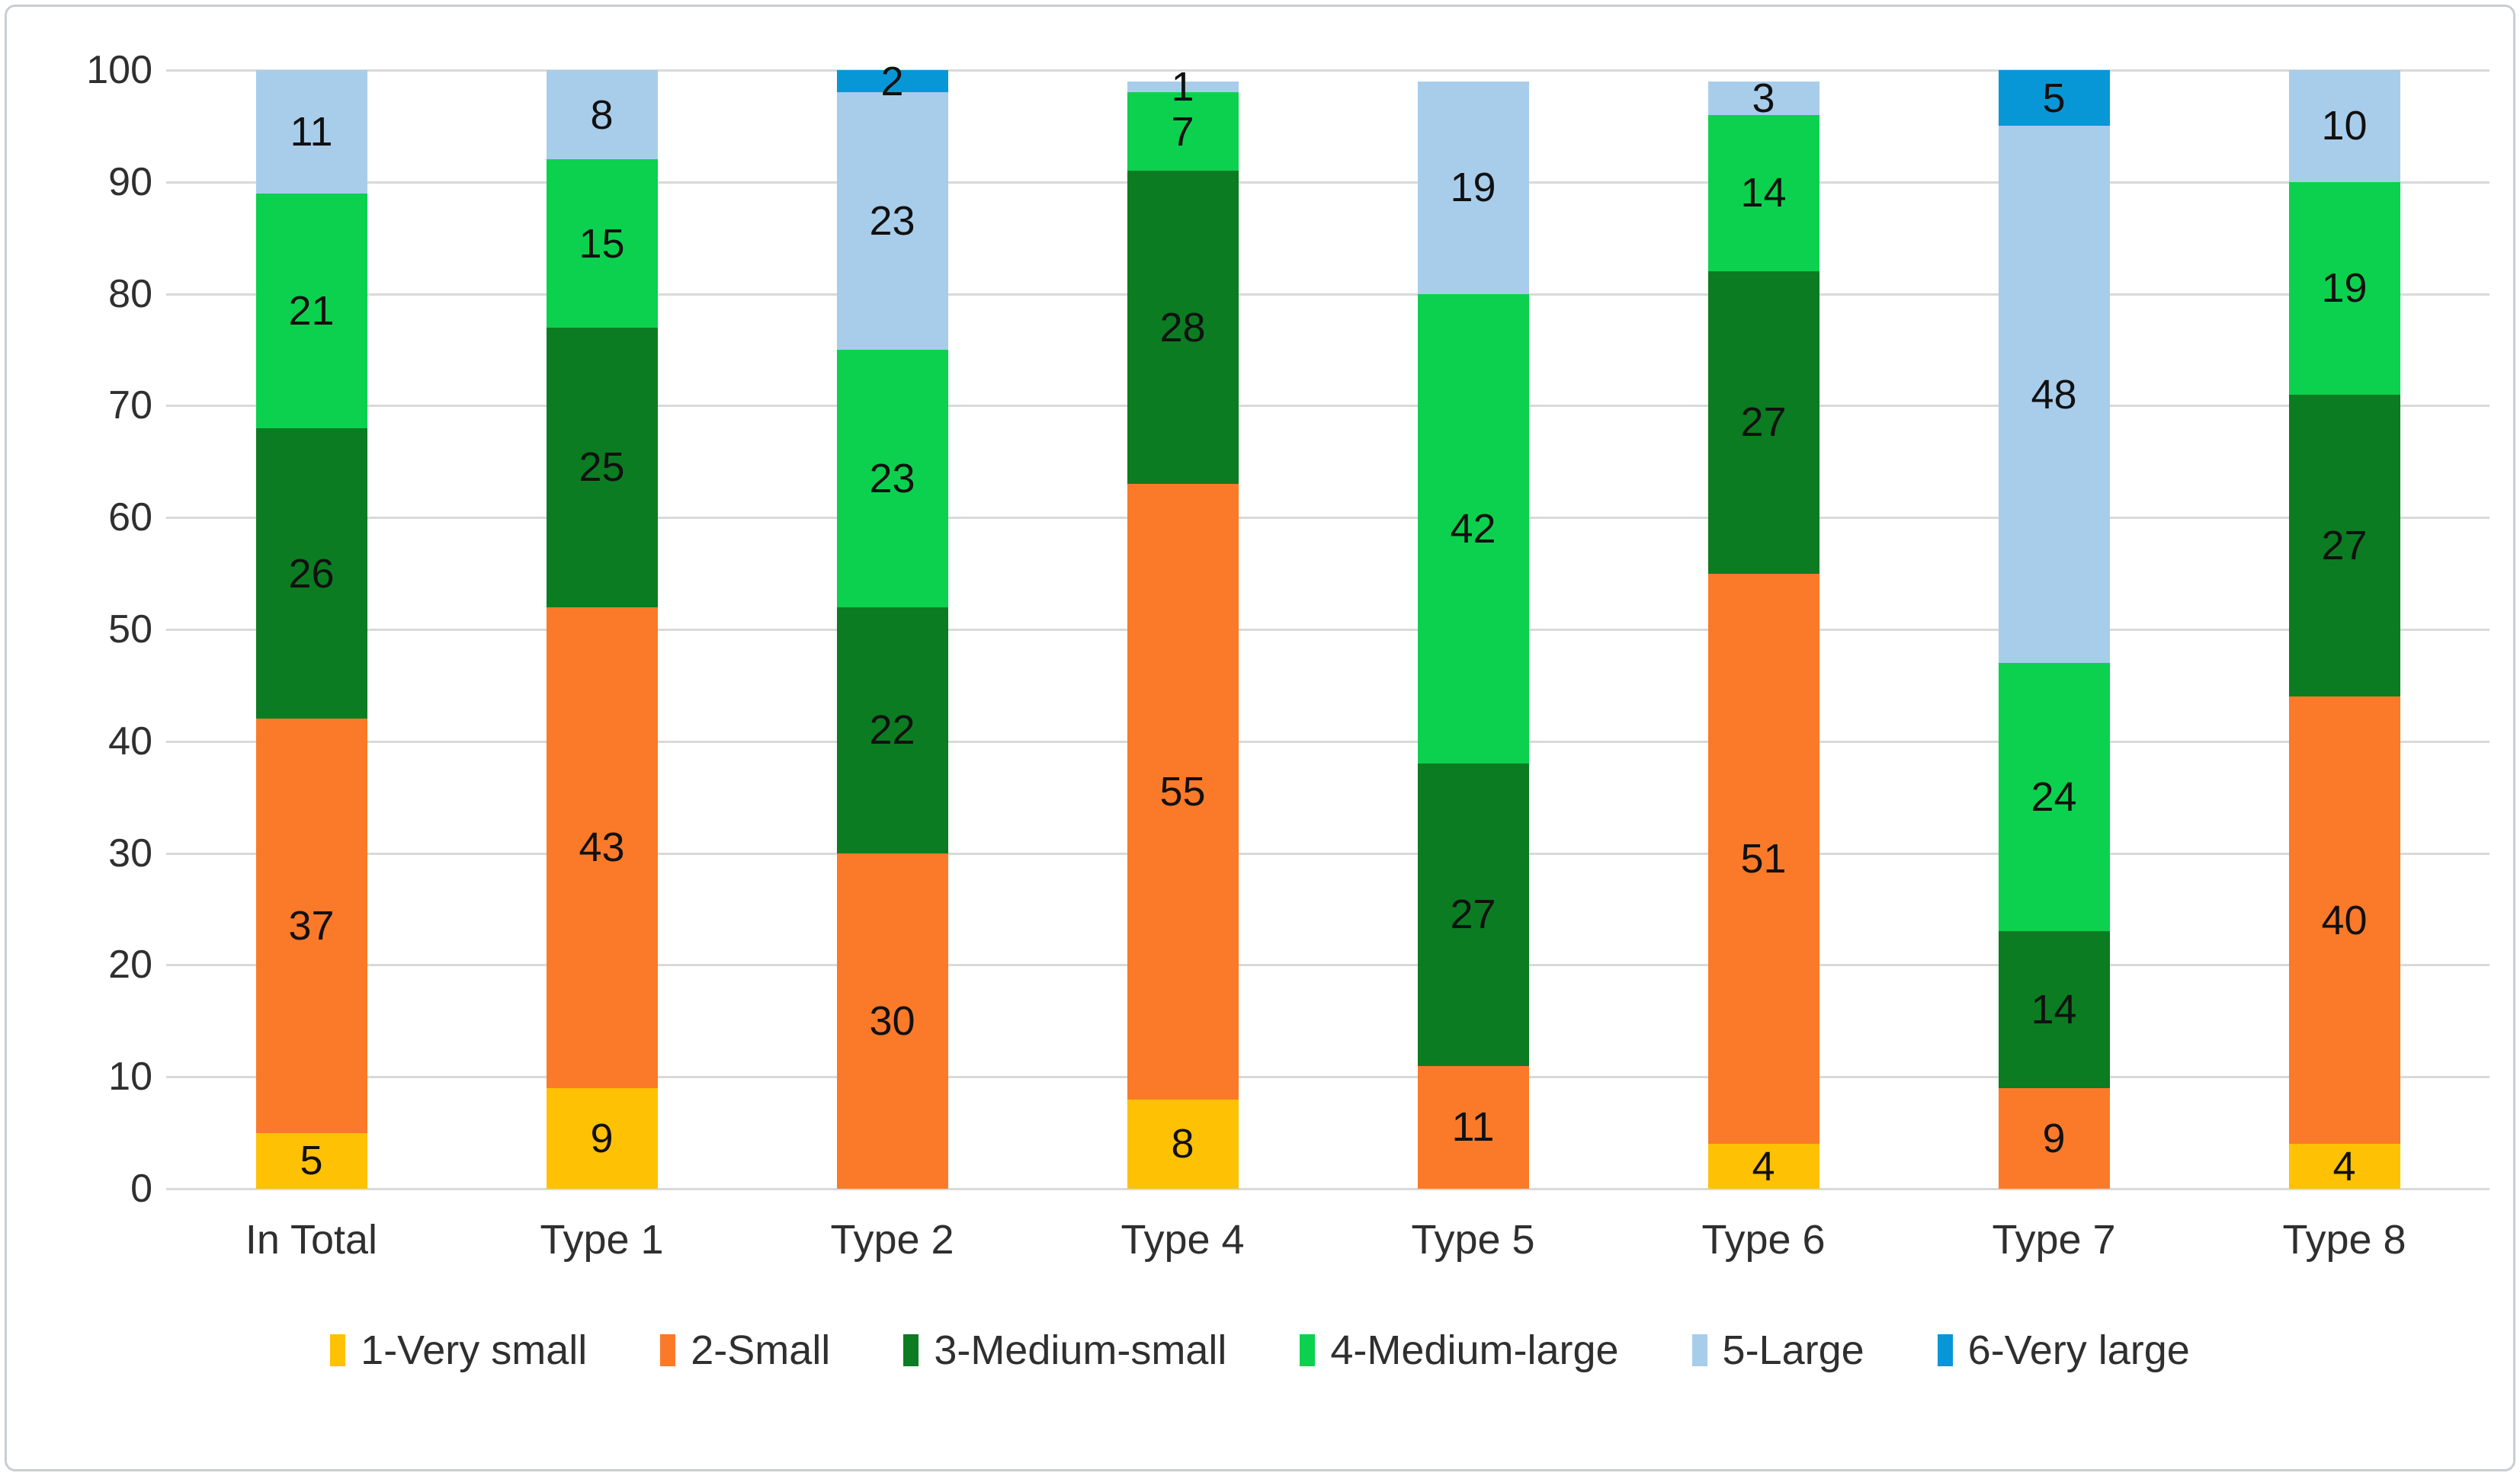 This screenshot has height=1476, width=2520. I want to click on y-axis: 0 10 20 30 40 50 60 70 80 90 100, so click(87, 629).